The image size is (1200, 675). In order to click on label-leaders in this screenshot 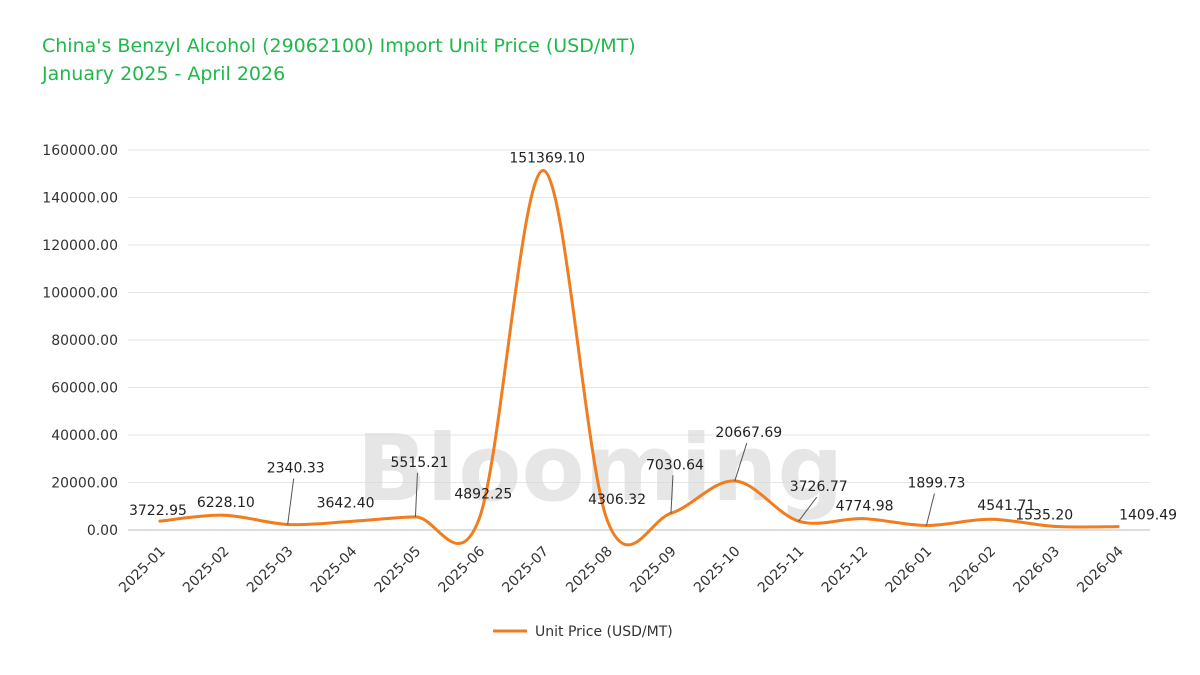, I will do `click(611, 484)`.